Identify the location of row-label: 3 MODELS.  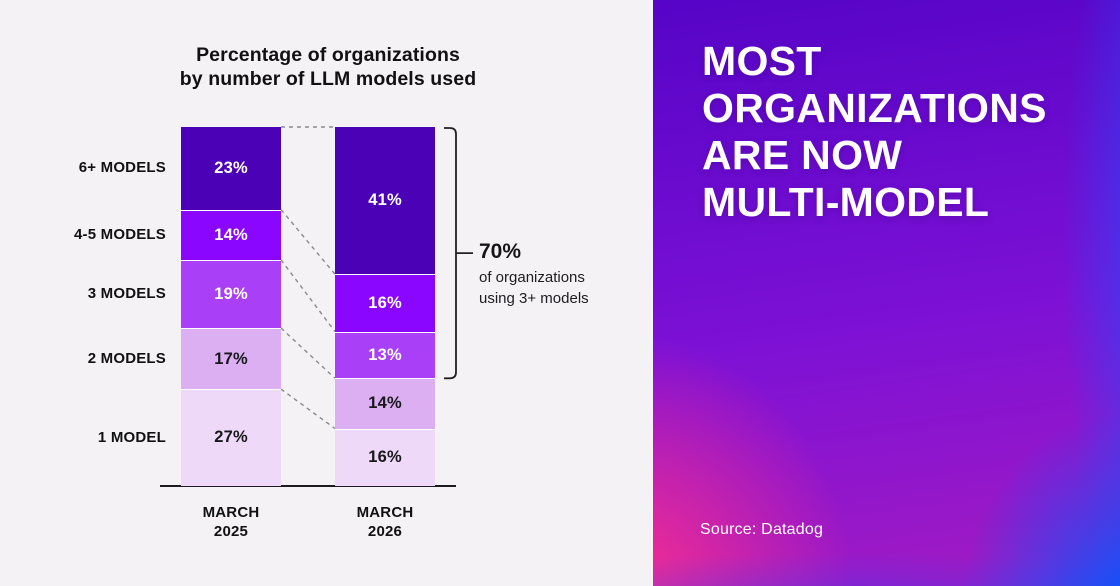
(126, 293).